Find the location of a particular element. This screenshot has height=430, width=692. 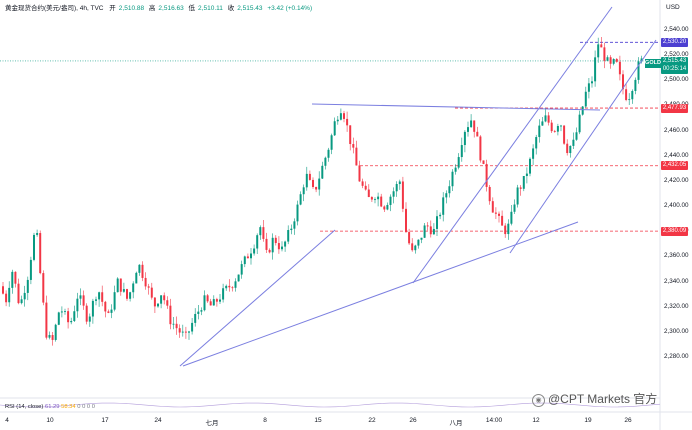

time-tick-label: 10 is located at coordinates (50, 420).